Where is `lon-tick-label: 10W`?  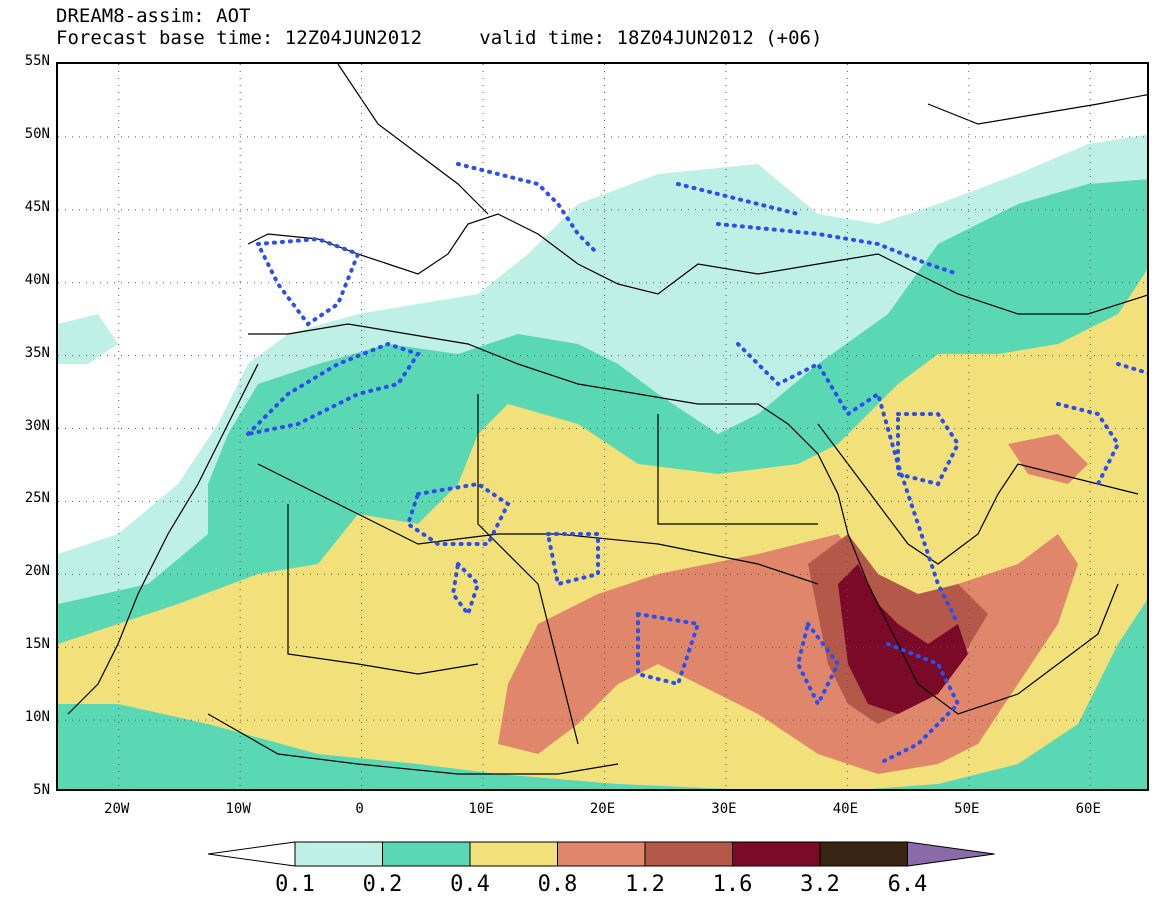 lon-tick-label: 10W is located at coordinates (238, 809).